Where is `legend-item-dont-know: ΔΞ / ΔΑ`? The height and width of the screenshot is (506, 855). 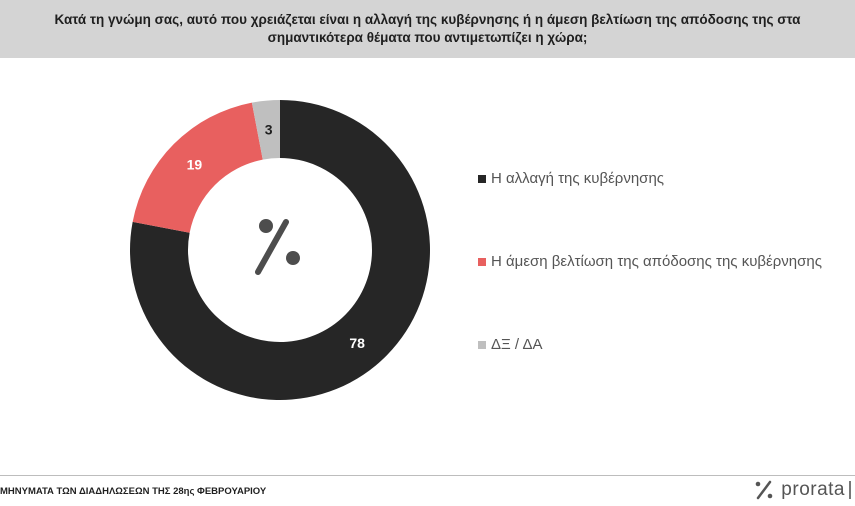 legend-item-dont-know: ΔΞ / ΔΑ is located at coordinates (510, 344).